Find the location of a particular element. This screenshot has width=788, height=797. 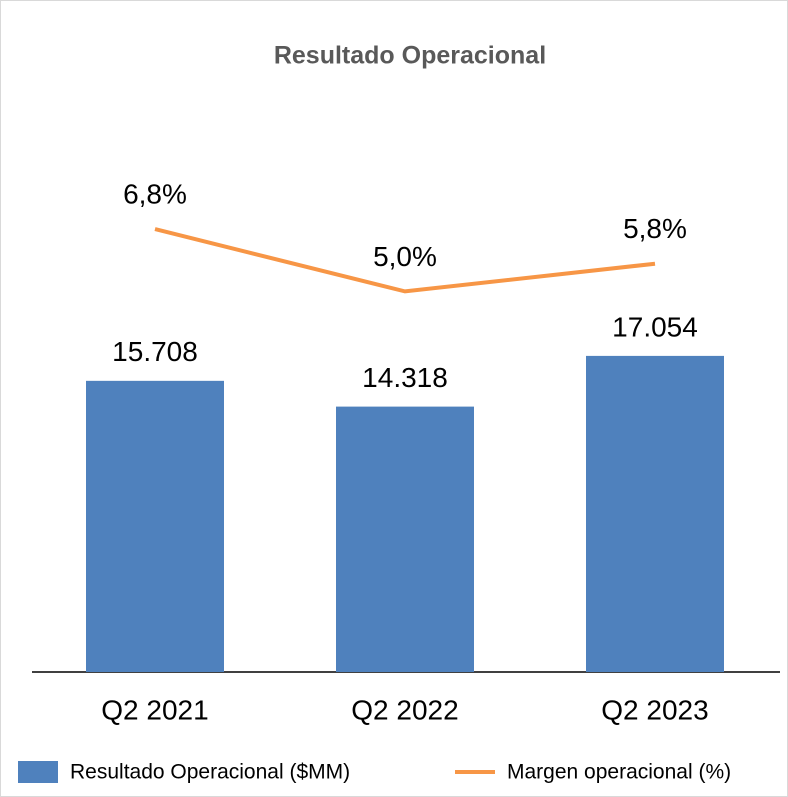

x-tick-label: Q2 2022 is located at coordinates (404, 709).